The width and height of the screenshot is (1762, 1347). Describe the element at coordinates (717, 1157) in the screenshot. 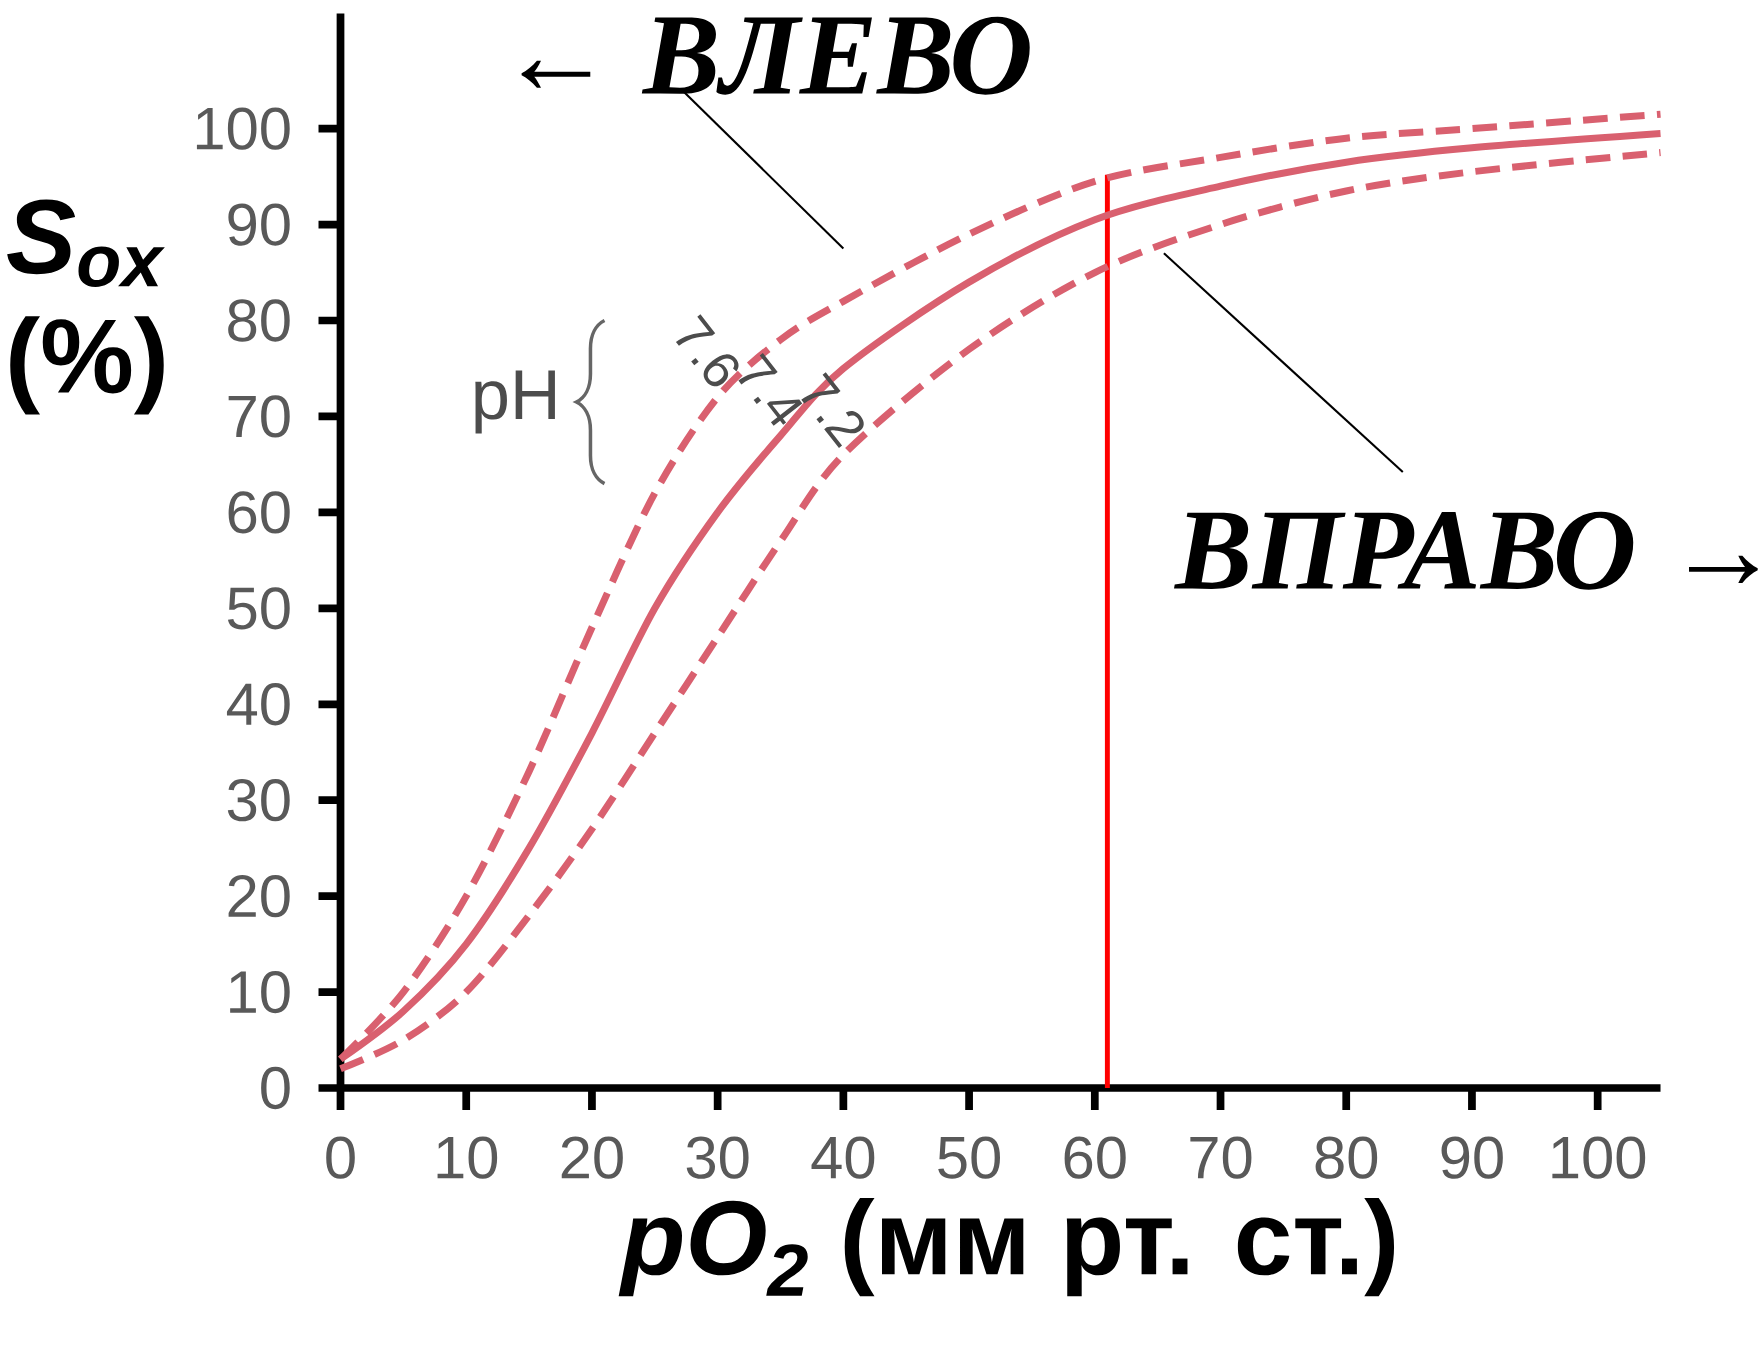

I see `x-tick-label: 30` at that location.